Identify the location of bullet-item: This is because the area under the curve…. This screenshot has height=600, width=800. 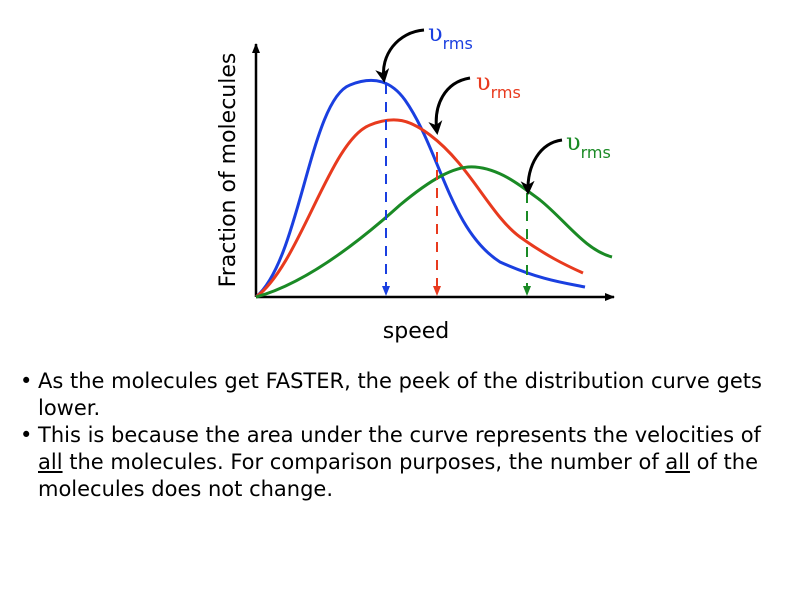
(400, 462).